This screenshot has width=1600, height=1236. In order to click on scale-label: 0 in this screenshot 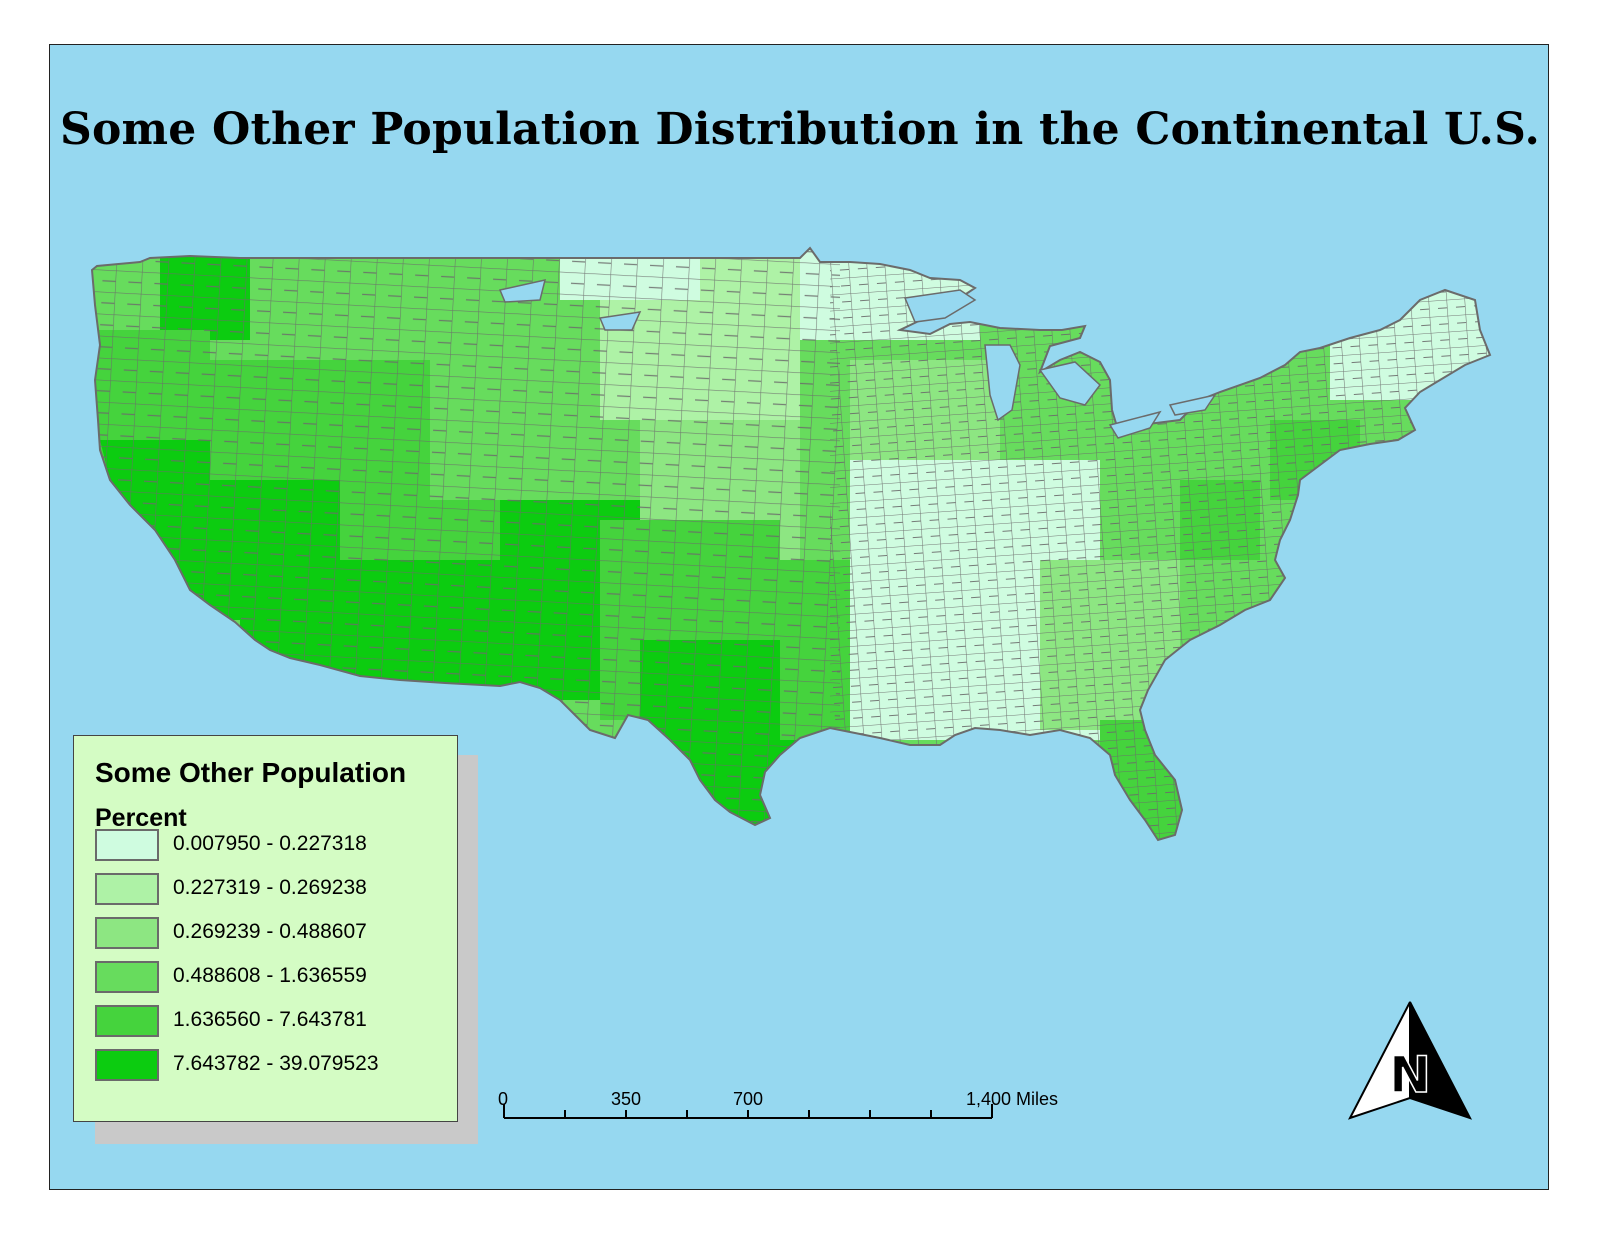, I will do `click(503, 1099)`.